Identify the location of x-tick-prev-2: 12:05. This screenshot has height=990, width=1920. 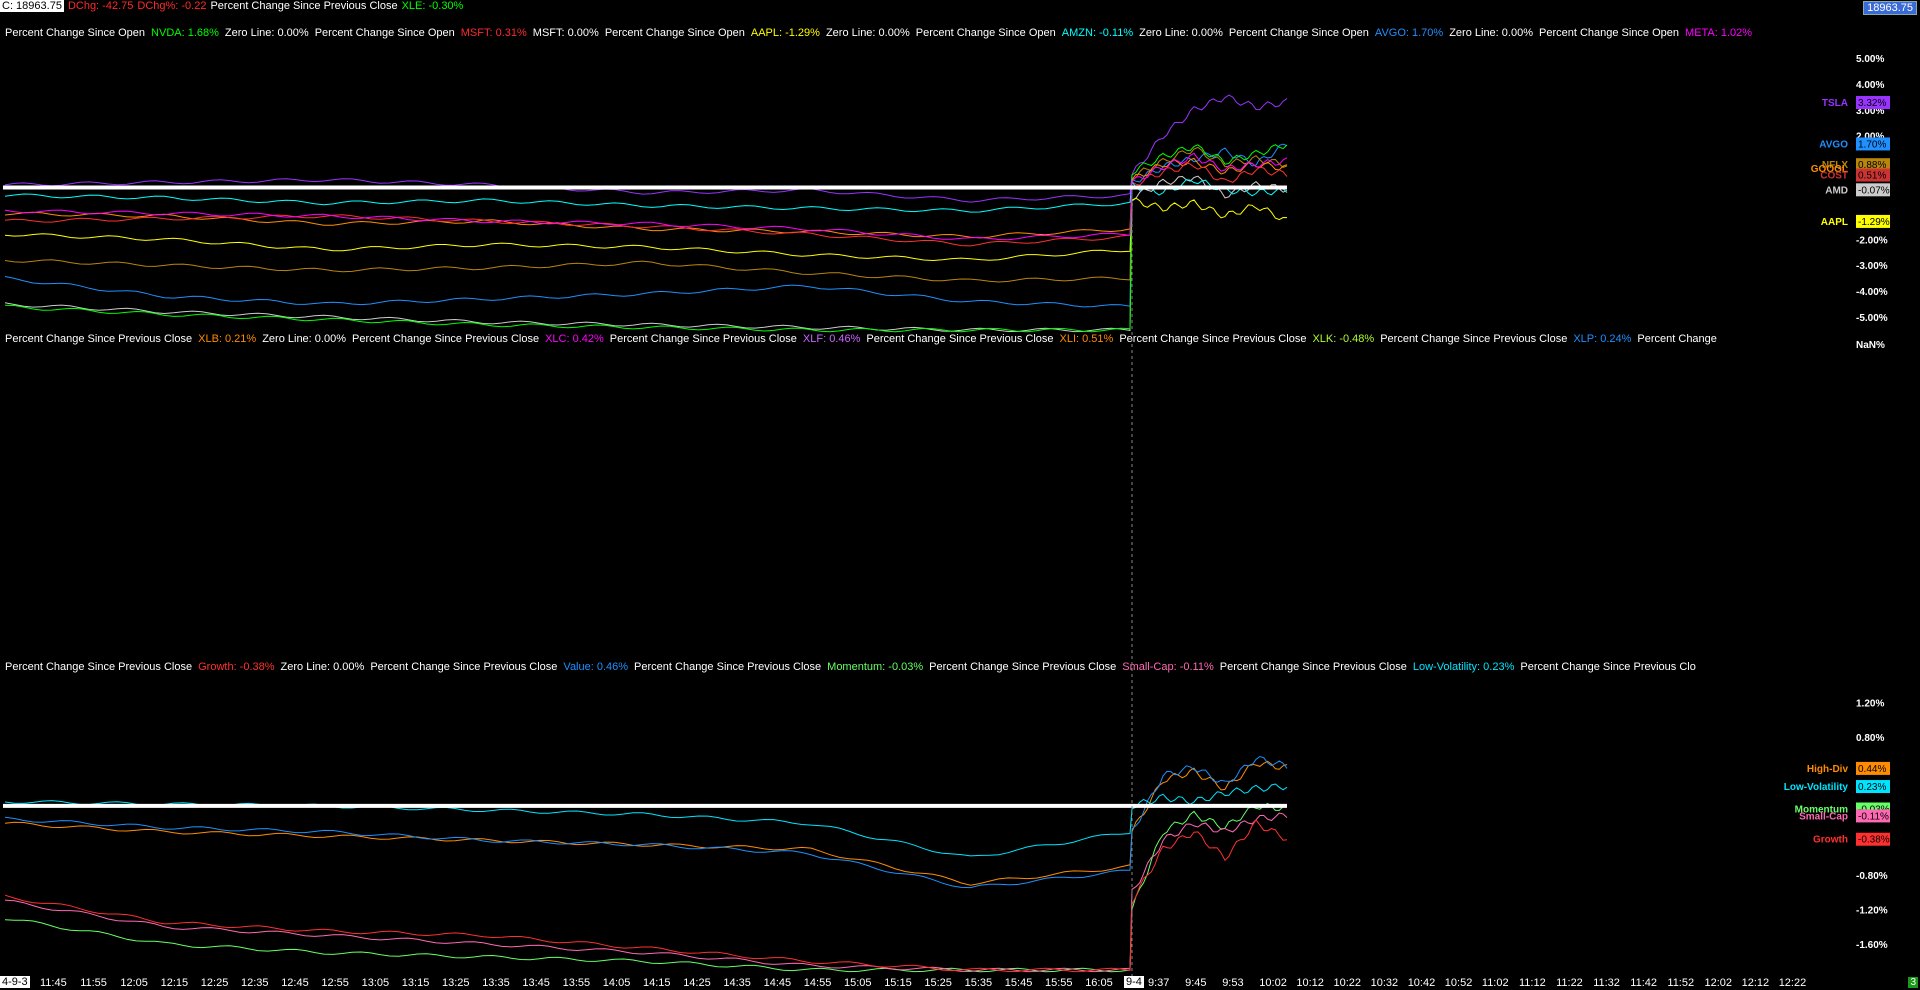
(134, 983).